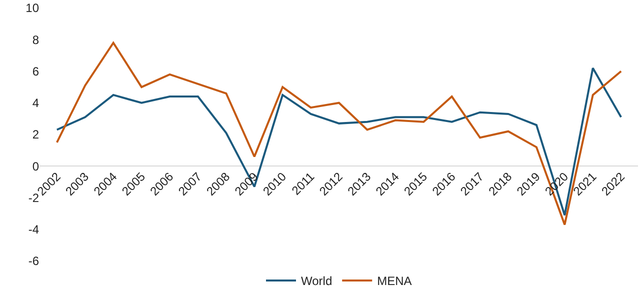  Describe the element at coordinates (34, 197) in the screenshot. I see `y-tick-label: -2` at that location.